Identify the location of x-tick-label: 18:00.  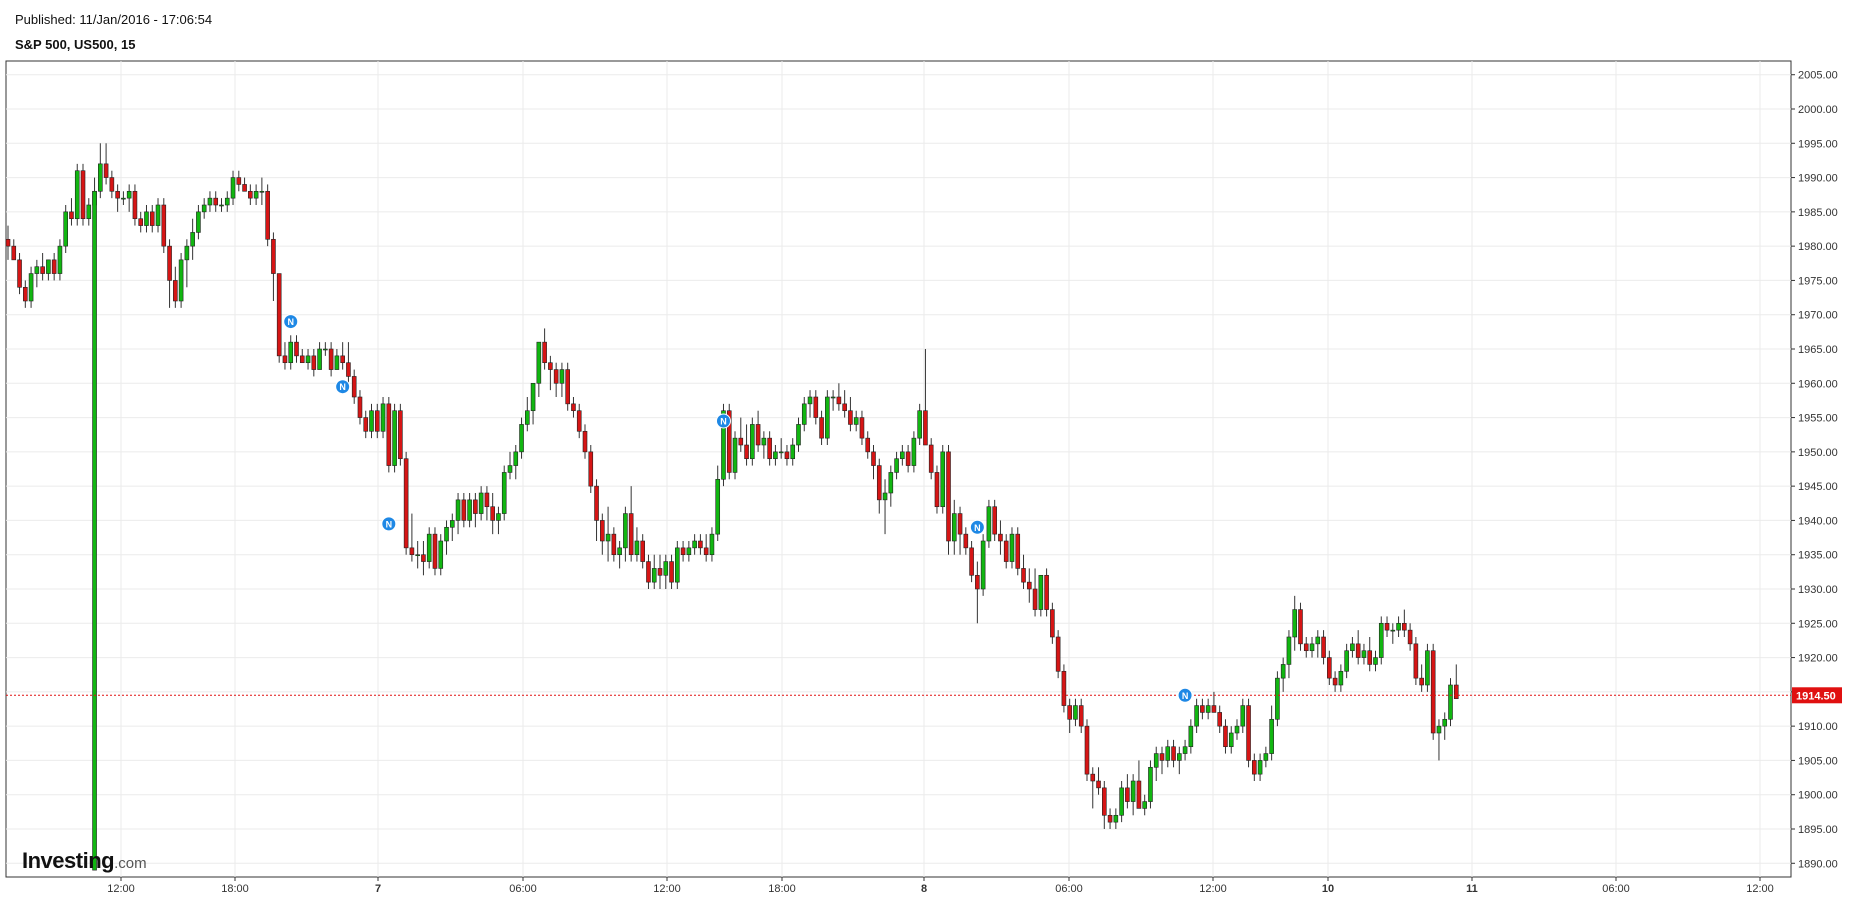
(782, 889).